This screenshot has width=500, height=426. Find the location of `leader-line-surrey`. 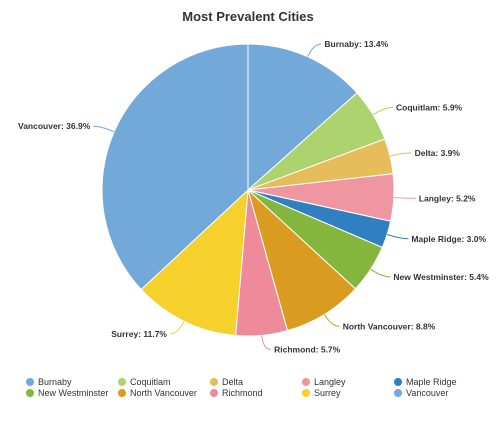

leader-line-surrey is located at coordinates (177, 328).